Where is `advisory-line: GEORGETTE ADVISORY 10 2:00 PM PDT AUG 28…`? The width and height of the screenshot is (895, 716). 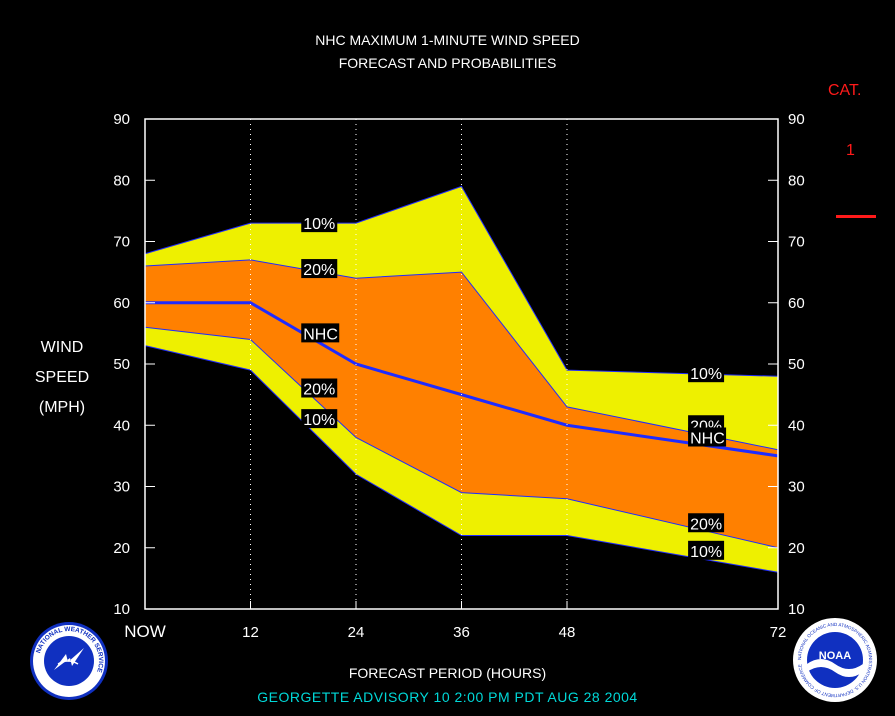 advisory-line: GEORGETTE ADVISORY 10 2:00 PM PDT AUG 28… is located at coordinates (447, 697).